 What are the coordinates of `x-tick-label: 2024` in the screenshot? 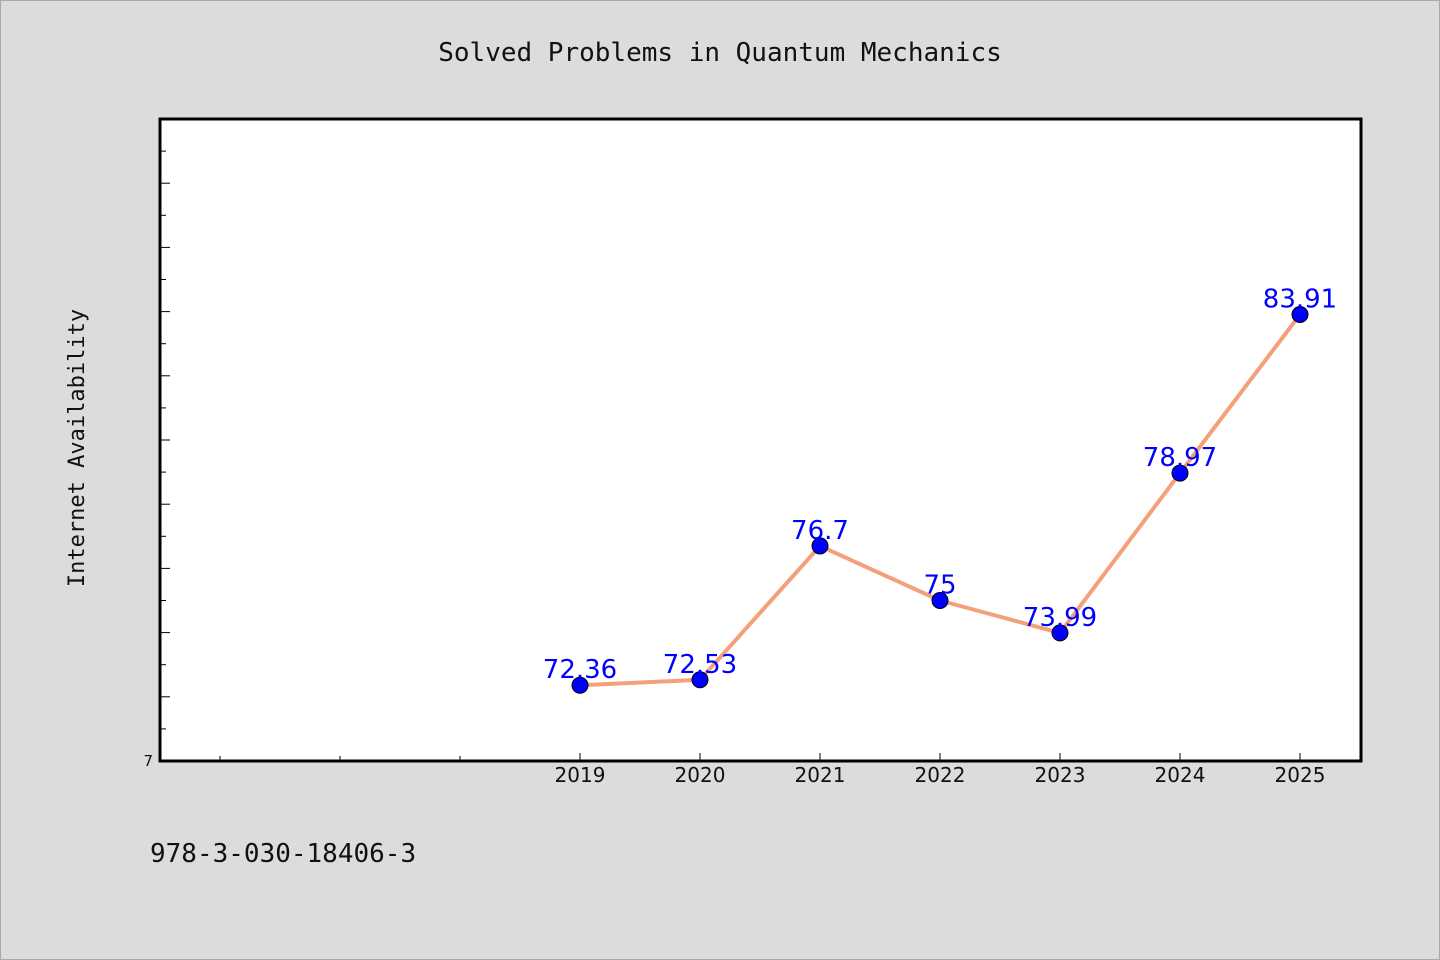 It's located at (1180, 775).